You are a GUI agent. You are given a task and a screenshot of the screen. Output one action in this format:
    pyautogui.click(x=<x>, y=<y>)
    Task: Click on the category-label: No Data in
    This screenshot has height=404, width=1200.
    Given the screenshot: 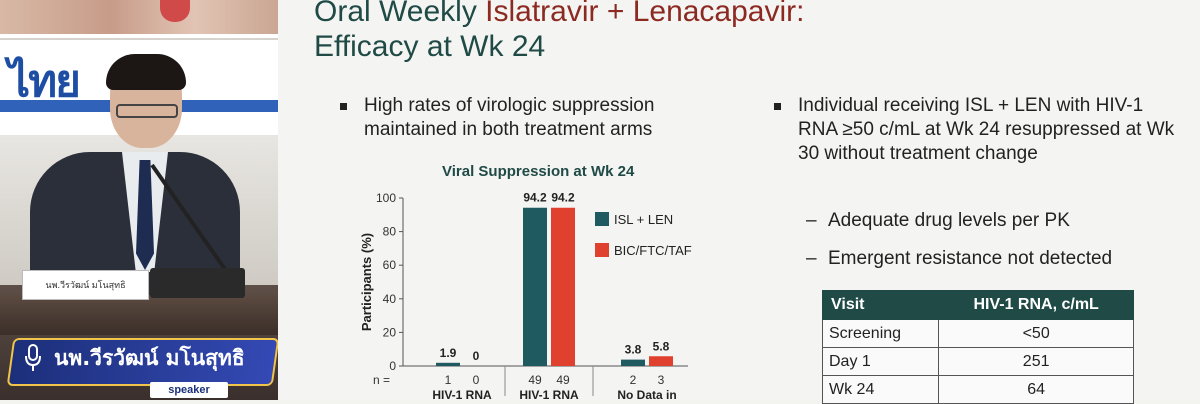 What is the action you would take?
    pyautogui.click(x=646, y=394)
    